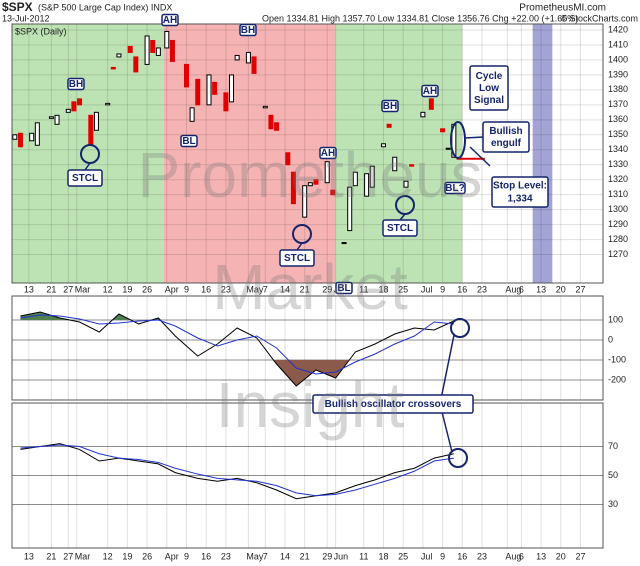  I want to click on y-tick-label: 1280, so click(618, 239).